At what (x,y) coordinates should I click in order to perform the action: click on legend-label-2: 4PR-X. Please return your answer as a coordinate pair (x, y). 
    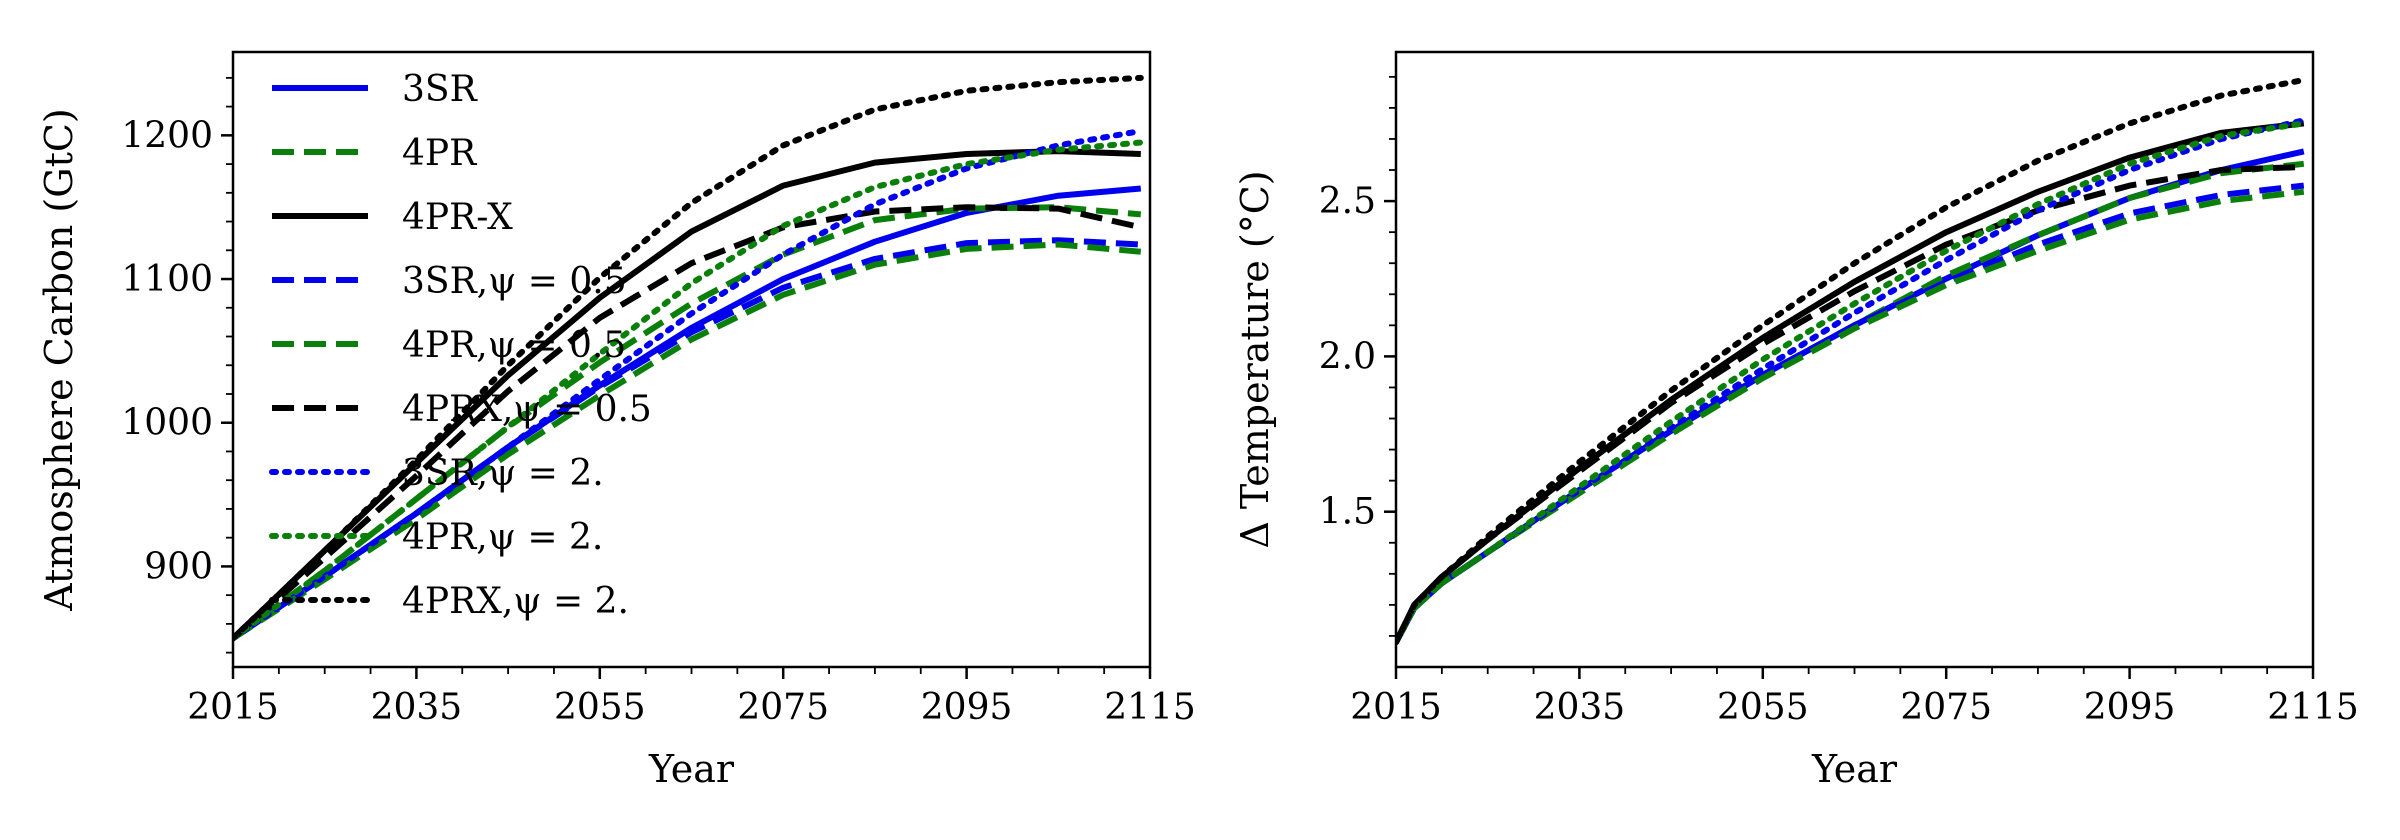
    Looking at the image, I should click on (457, 217).